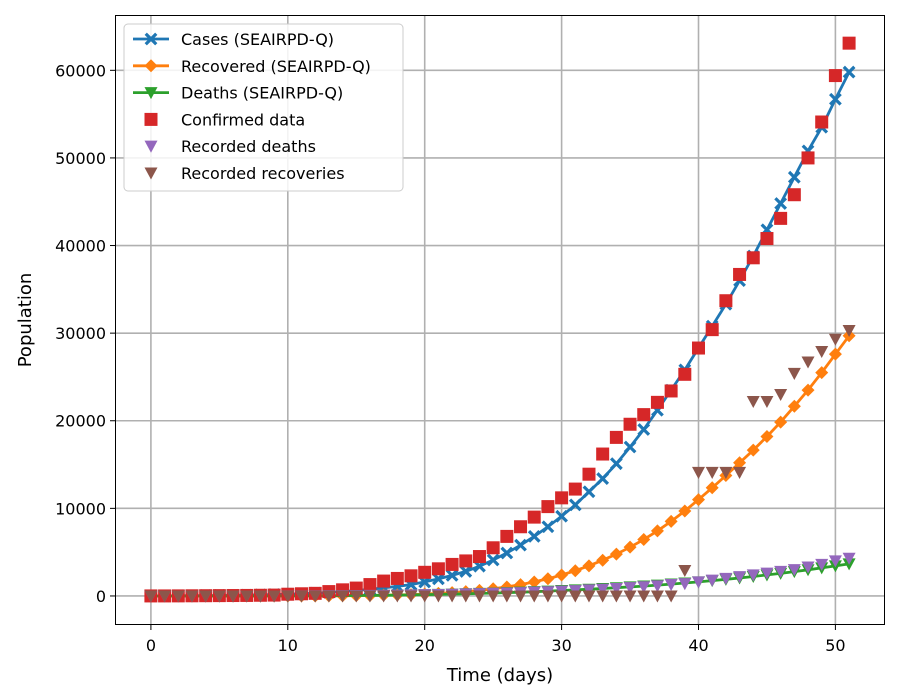  What do you see at coordinates (80, 421) in the screenshot?
I see `y-tick-label: 20000` at bounding box center [80, 421].